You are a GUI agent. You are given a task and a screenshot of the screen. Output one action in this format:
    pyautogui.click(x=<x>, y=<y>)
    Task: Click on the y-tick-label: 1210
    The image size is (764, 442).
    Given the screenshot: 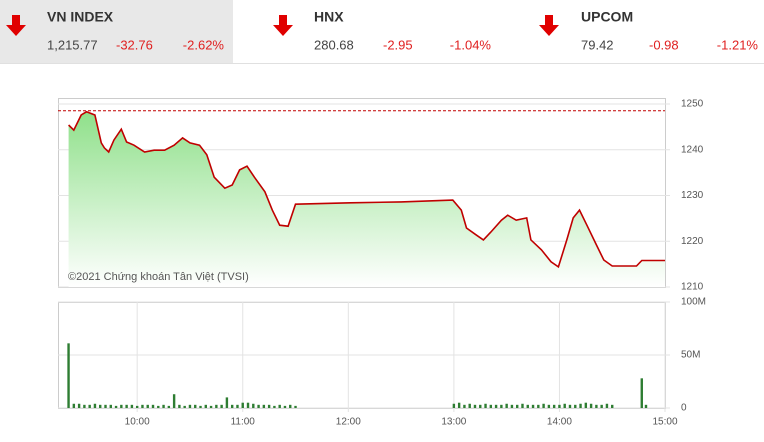 What is the action you would take?
    pyautogui.click(x=692, y=287)
    